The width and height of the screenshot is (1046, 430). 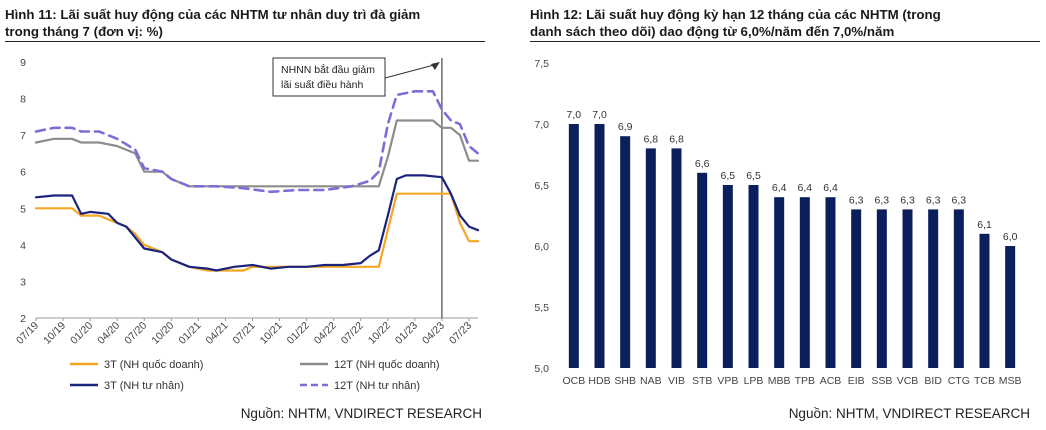 I want to click on bar-value-label: 6,6, so click(x=702, y=164).